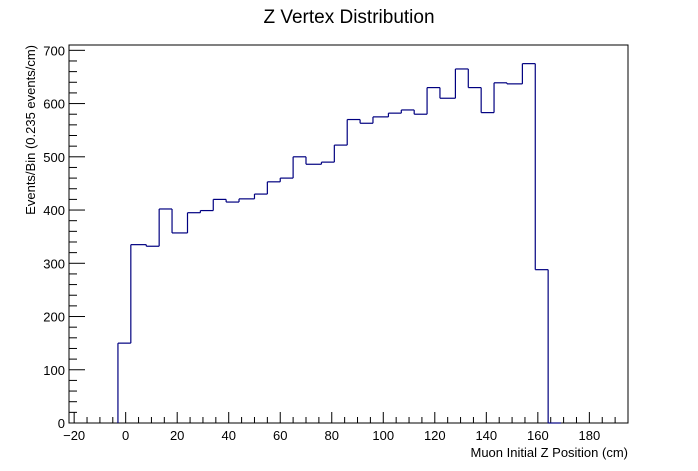 The width and height of the screenshot is (698, 471). What do you see at coordinates (228, 435) in the screenshot?
I see `x-tick-label: 40` at bounding box center [228, 435].